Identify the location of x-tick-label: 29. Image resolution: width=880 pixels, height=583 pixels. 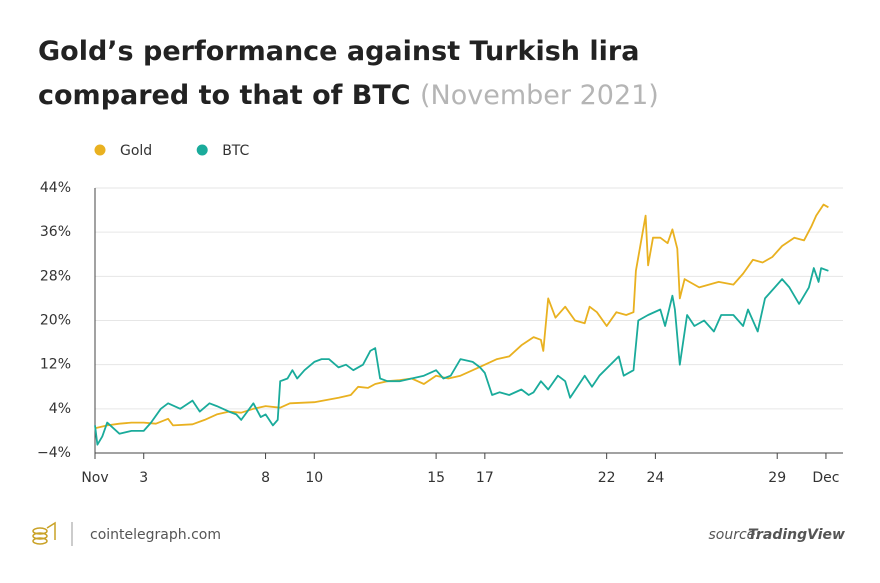
(777, 478).